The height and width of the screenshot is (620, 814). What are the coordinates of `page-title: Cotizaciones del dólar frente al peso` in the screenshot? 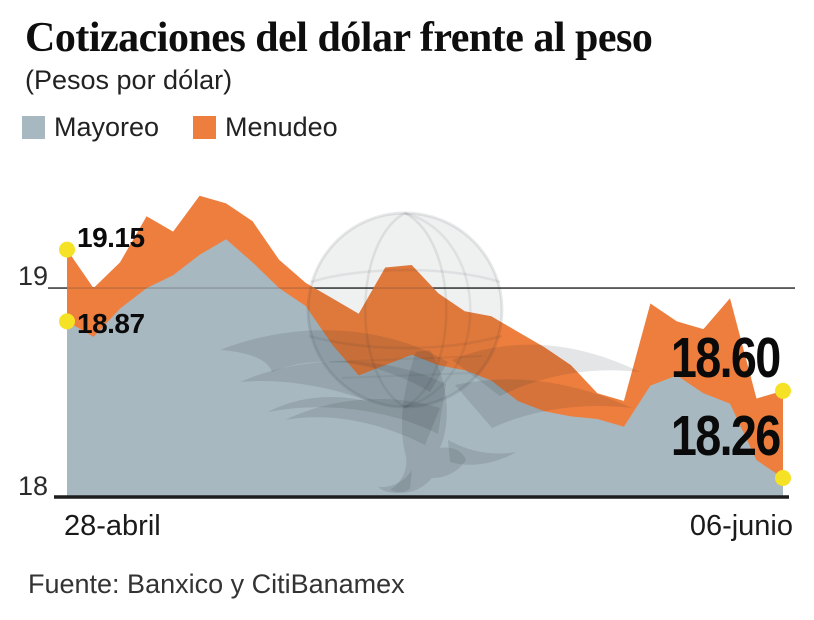 It's located at (339, 38).